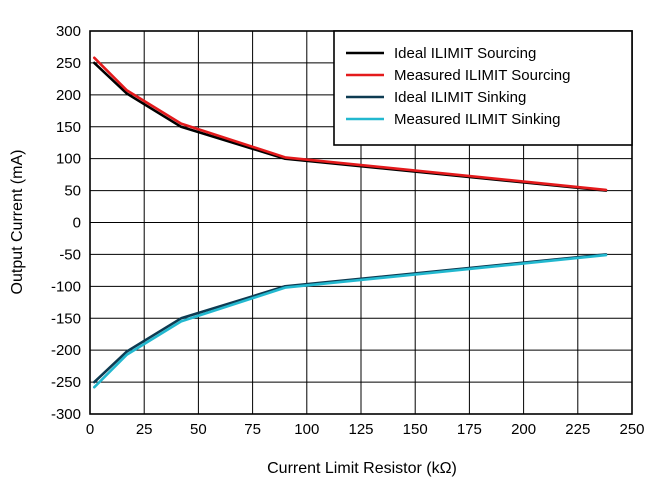  Describe the element at coordinates (66, 350) in the screenshot. I see `y-tick-label: -200` at that location.